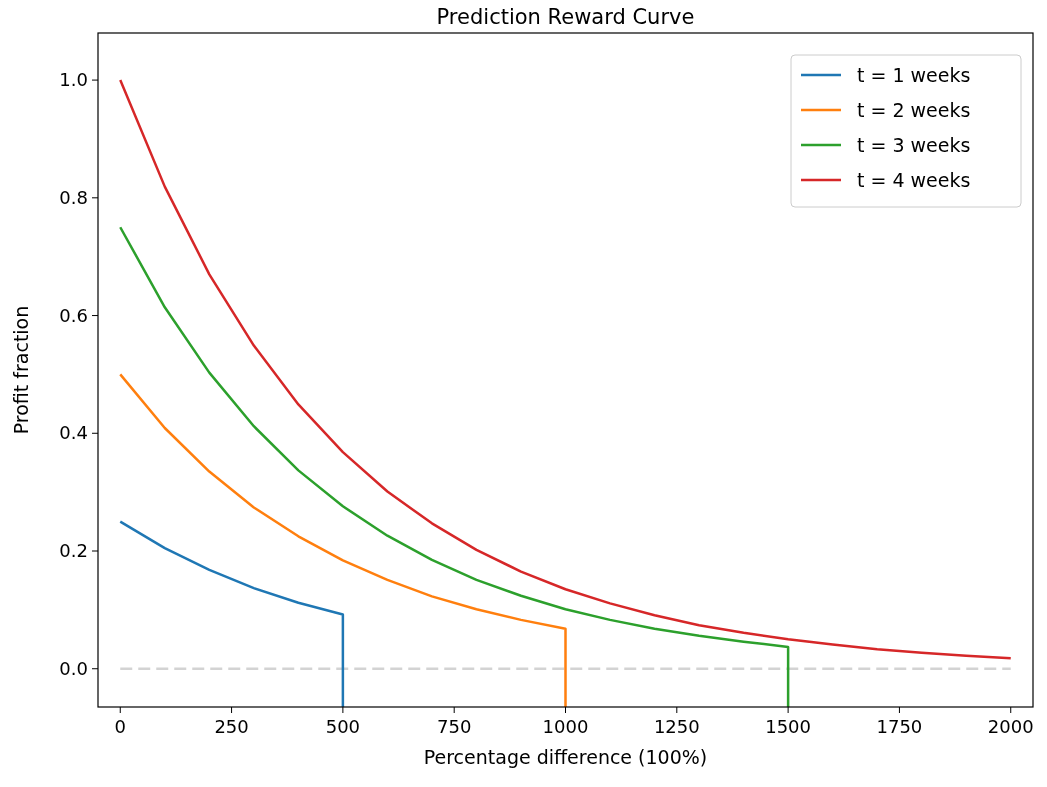  Describe the element at coordinates (73, 197) in the screenshot. I see `y-tick-label: 0.8` at that location.